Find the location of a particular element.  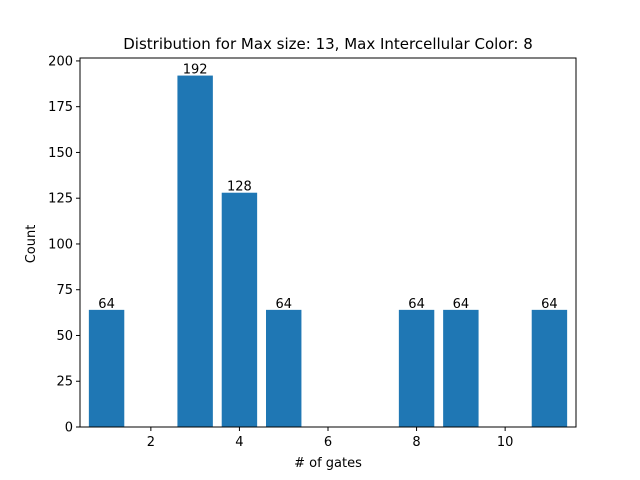

y-tick-label: 50 is located at coordinates (64, 336).